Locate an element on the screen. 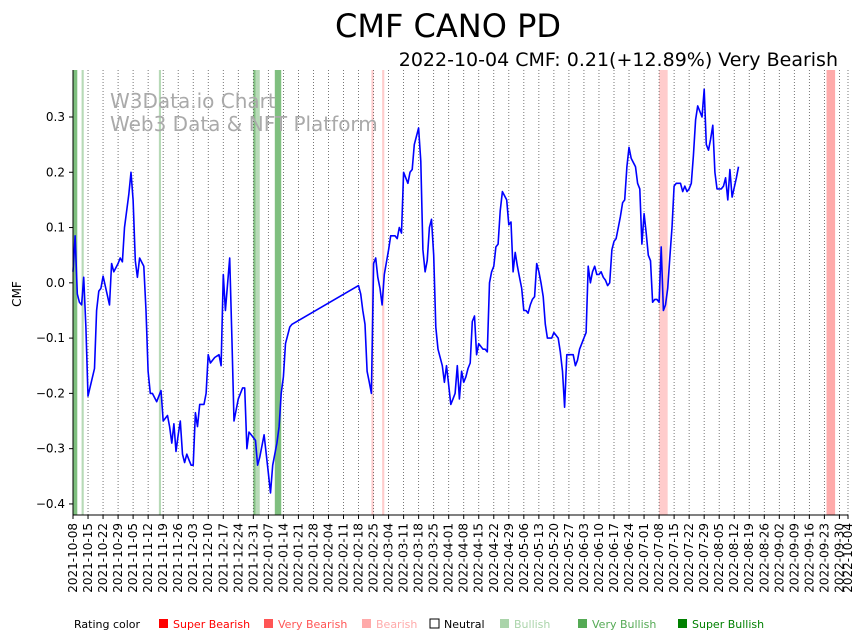 This screenshot has height=641, width=867. x-tick-label: 2021-11-26 is located at coordinates (178, 558).